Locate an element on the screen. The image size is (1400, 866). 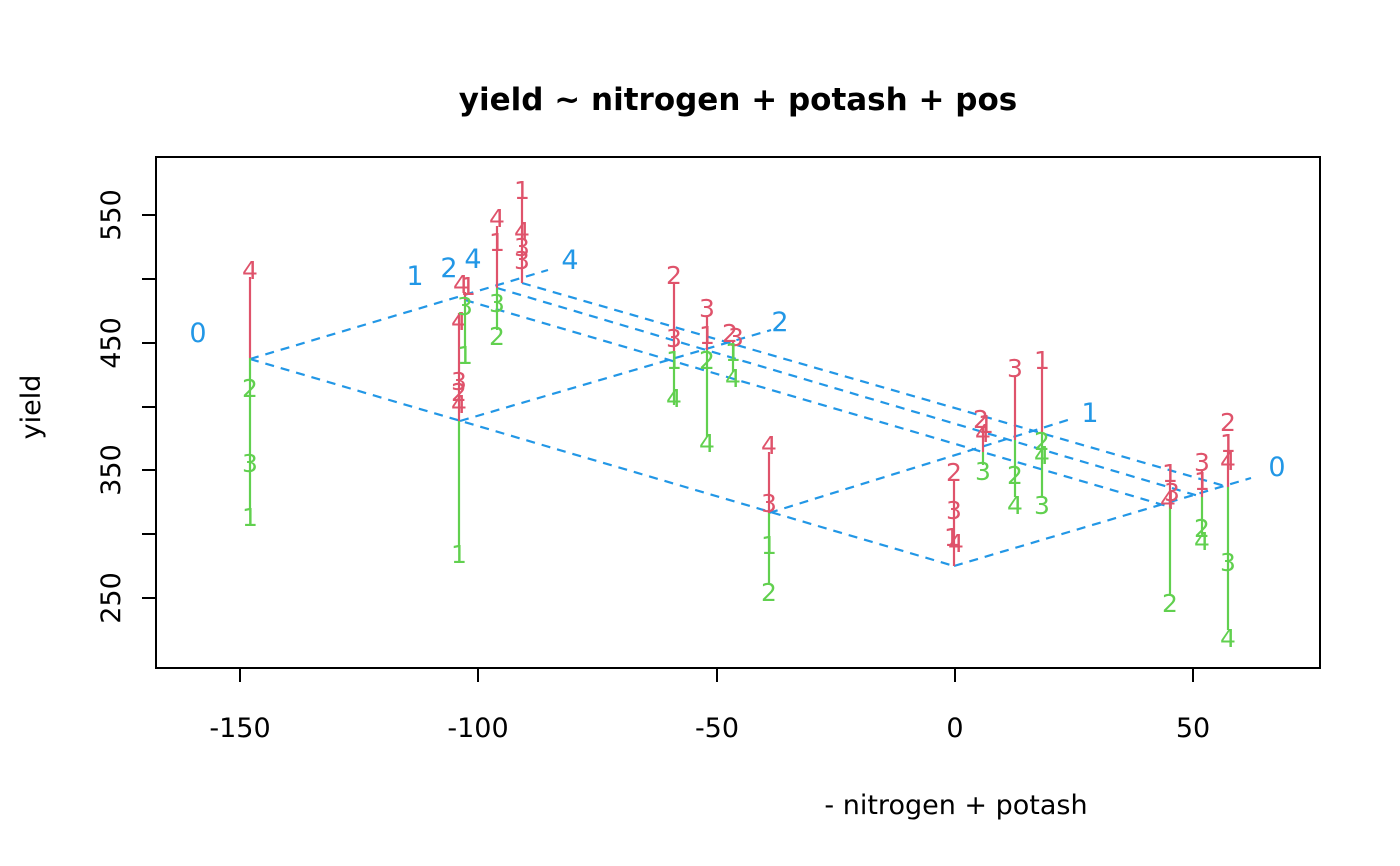
y-tick-label: 550 is located at coordinates (111, 215).